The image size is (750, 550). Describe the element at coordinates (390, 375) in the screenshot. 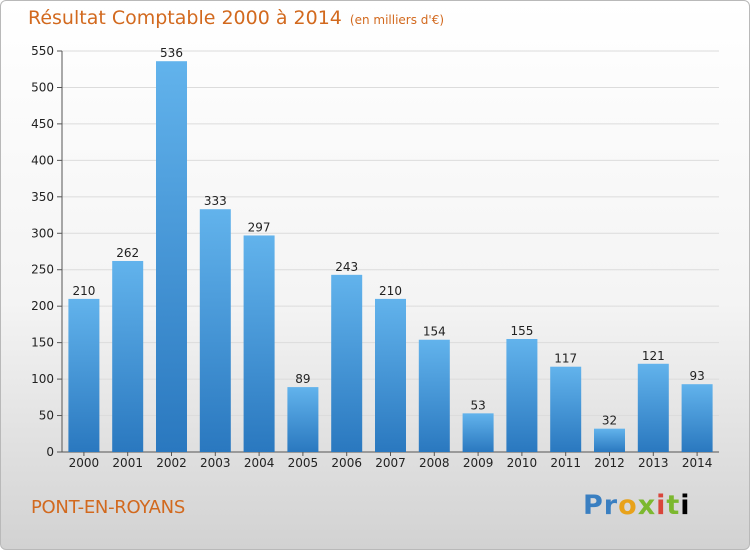

I see `bar-2007` at that location.